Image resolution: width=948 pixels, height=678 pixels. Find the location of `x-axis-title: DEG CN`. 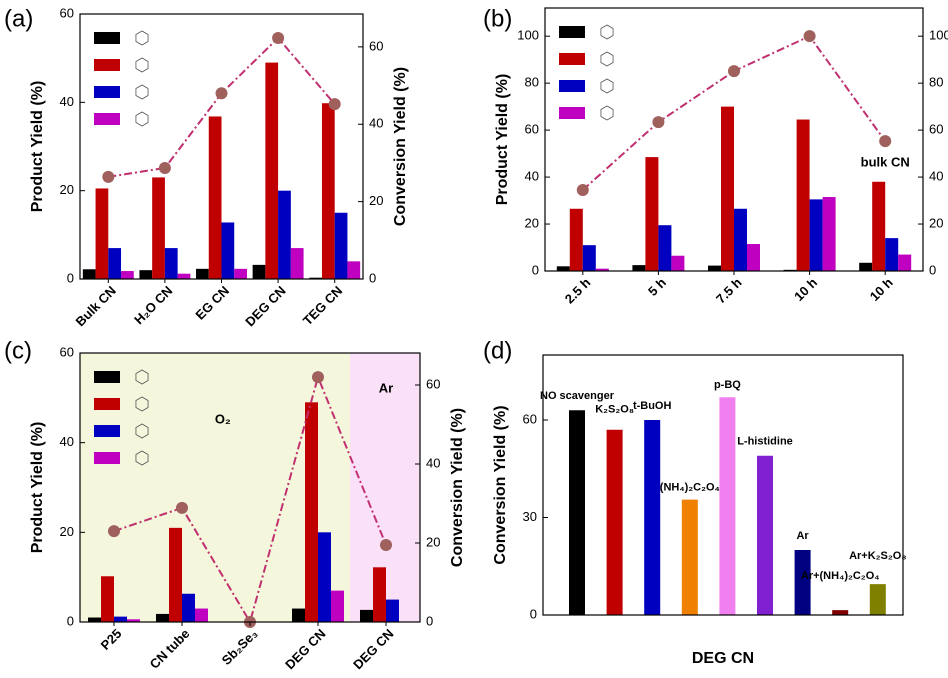

x-axis-title: DEG CN is located at coordinates (723, 658).